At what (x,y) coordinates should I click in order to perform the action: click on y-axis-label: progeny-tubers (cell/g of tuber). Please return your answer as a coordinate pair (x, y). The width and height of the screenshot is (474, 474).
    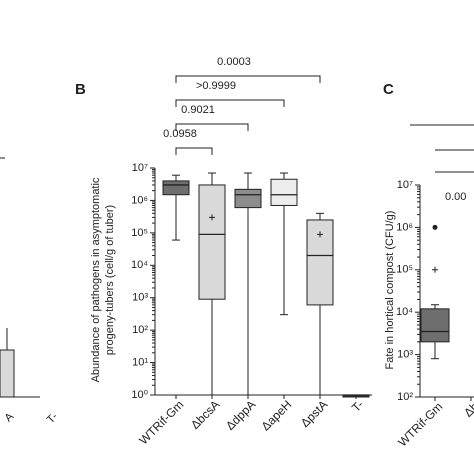
    Looking at the image, I should click on (110, 280).